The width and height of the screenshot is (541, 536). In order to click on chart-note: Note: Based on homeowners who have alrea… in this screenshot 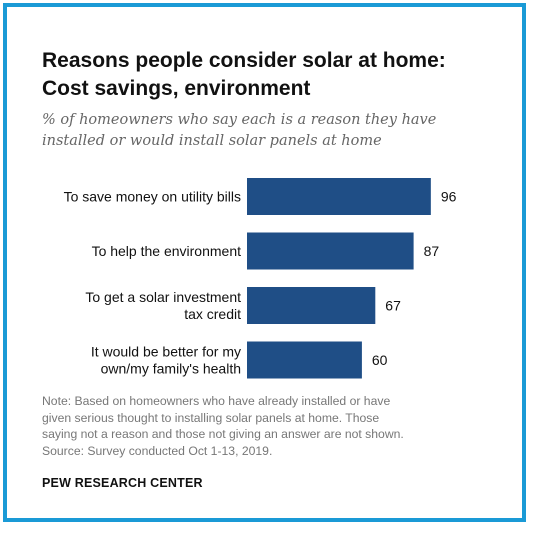, I will do `click(257, 426)`.